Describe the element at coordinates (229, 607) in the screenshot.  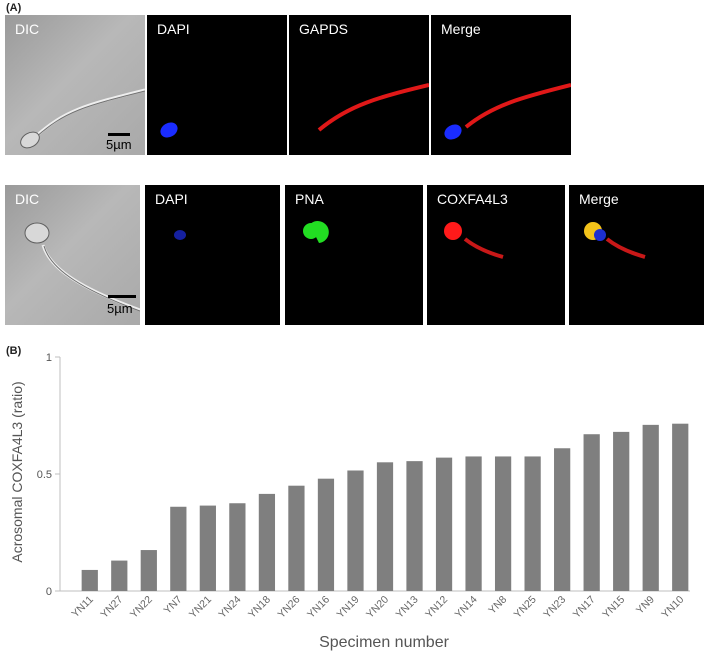
I see `x-tick-label: YN24` at that location.